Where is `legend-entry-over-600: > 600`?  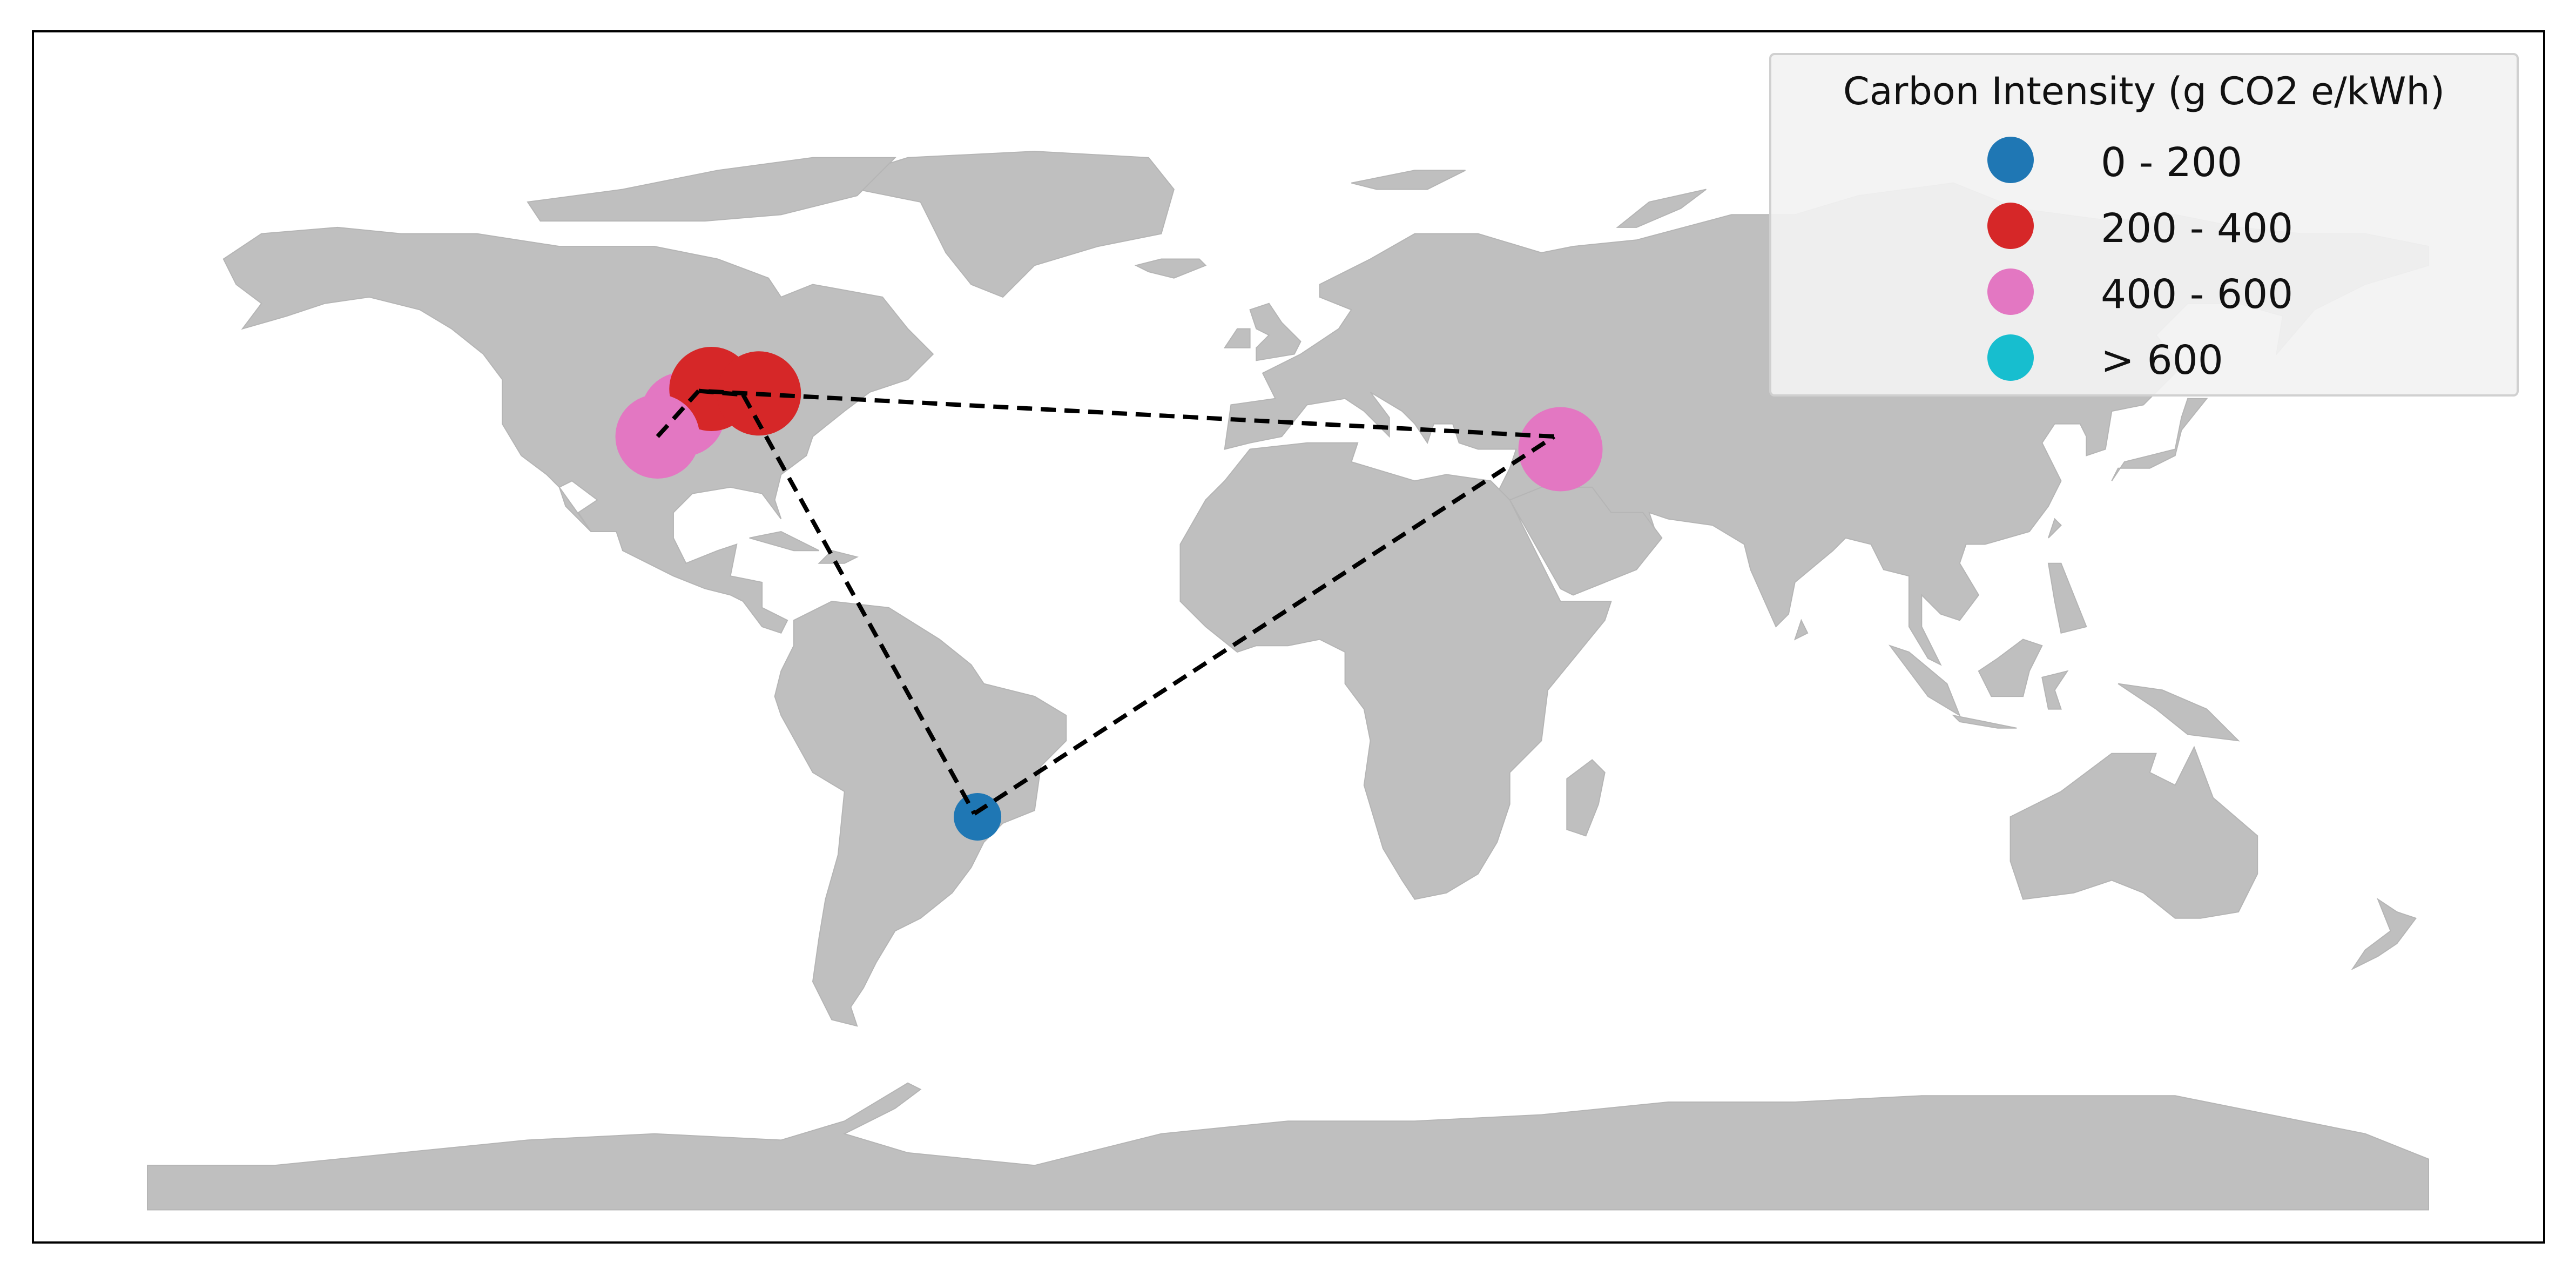 legend-entry-over-600: > 600 is located at coordinates (2144, 359).